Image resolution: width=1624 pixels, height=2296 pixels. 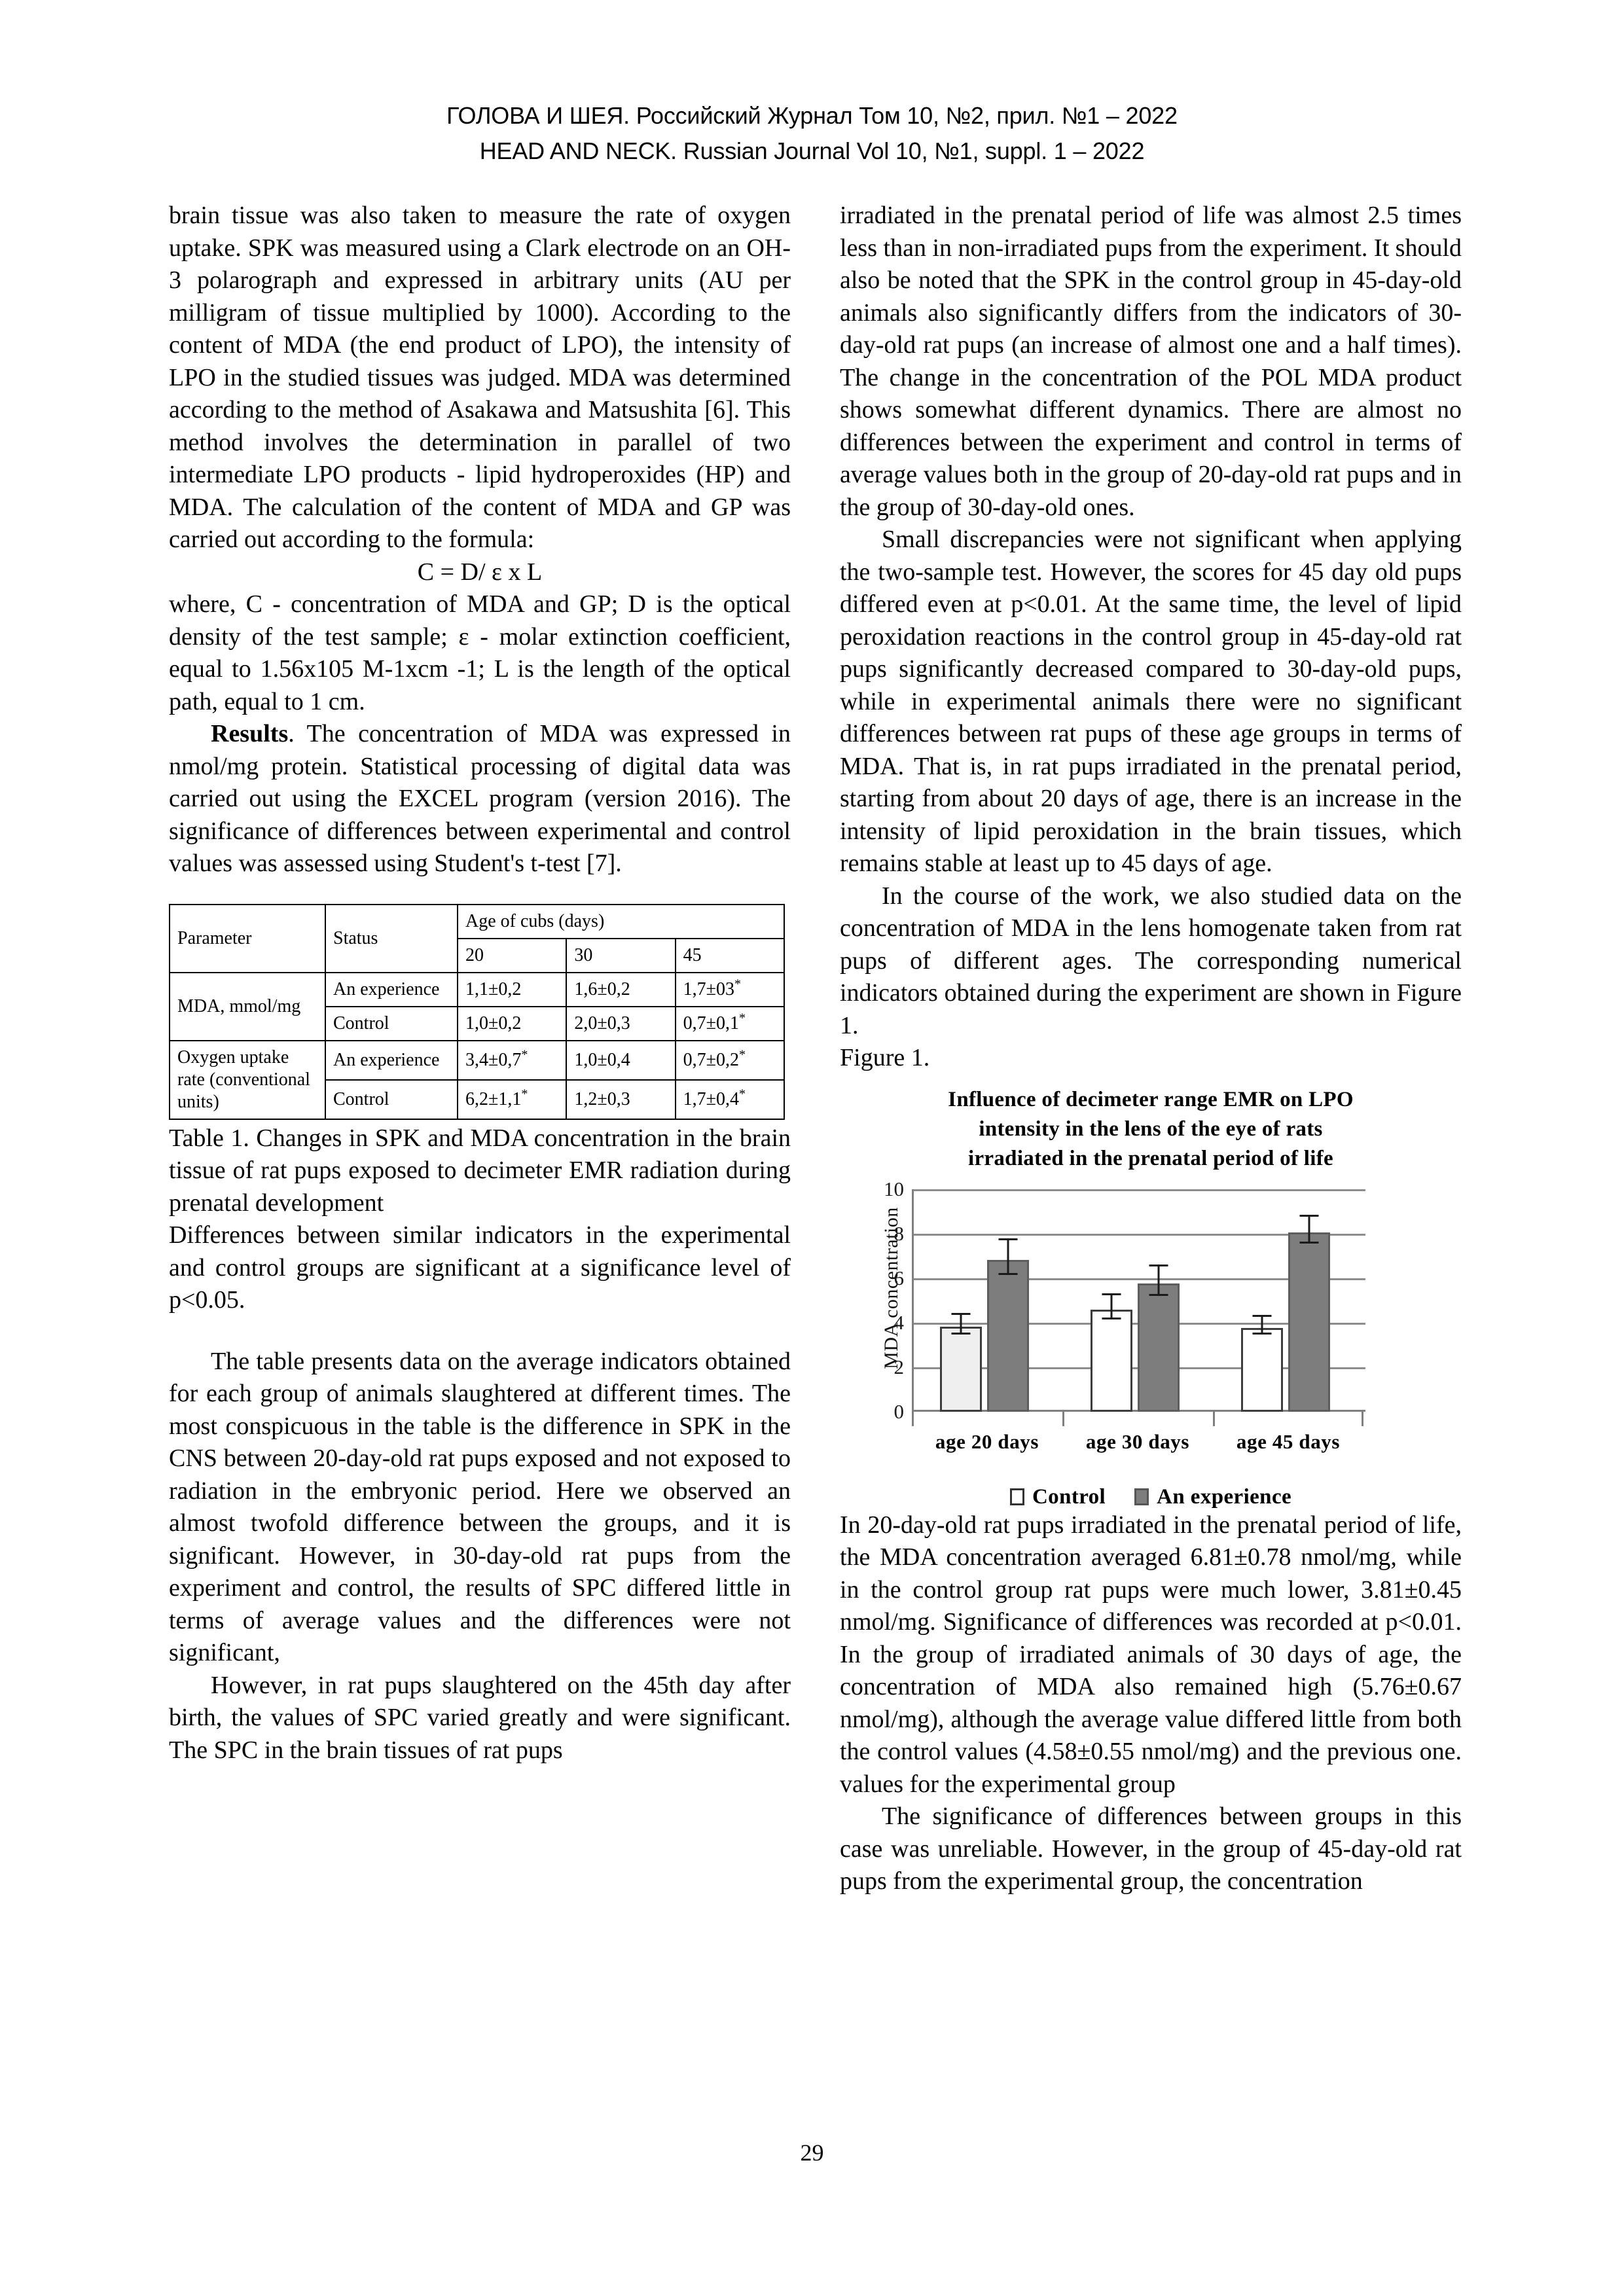 I want to click on chart-y-tick: 10, so click(x=894, y=1188).